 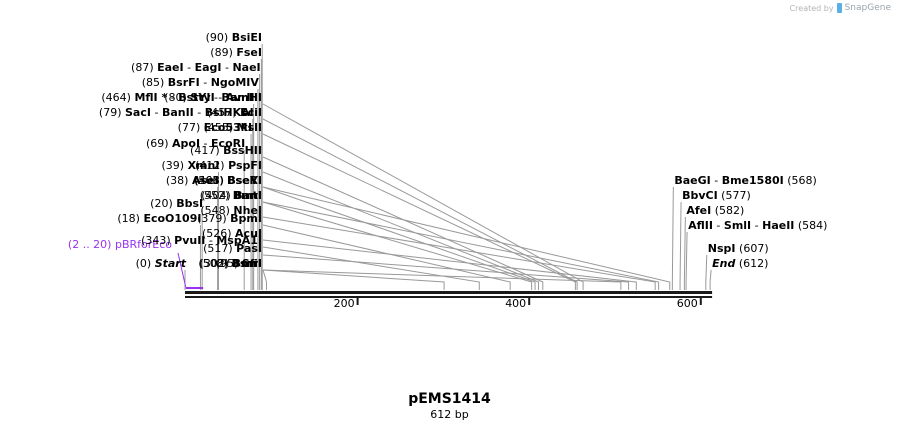 What do you see at coordinates (232, 233) in the screenshot?
I see `site-label-acui: (526) AcuI` at bounding box center [232, 233].